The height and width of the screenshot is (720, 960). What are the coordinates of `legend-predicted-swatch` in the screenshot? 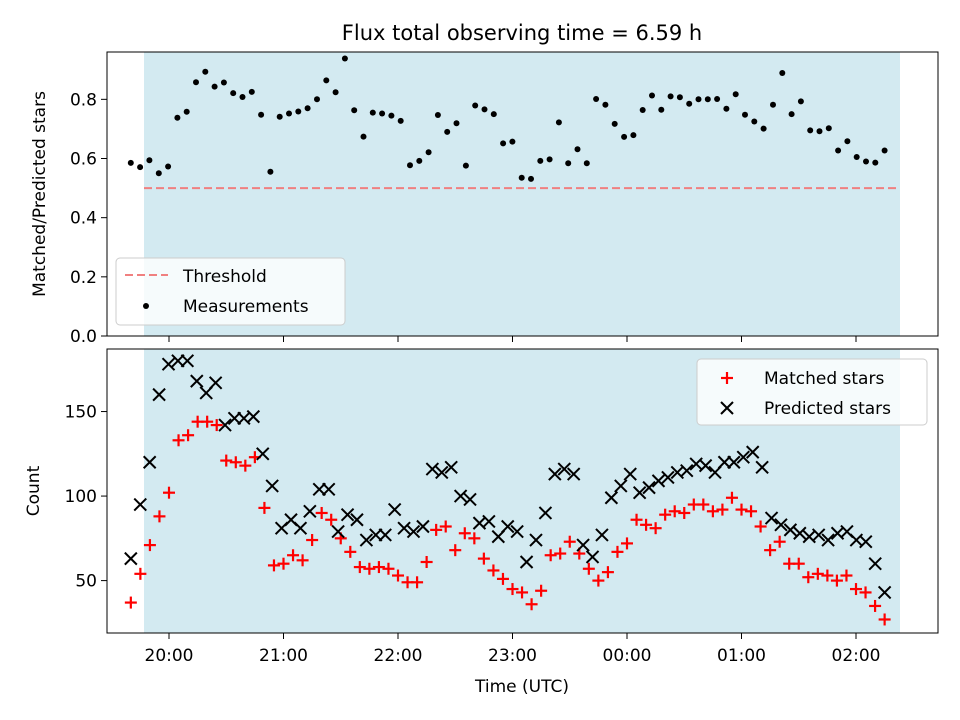 It's located at (727, 408).